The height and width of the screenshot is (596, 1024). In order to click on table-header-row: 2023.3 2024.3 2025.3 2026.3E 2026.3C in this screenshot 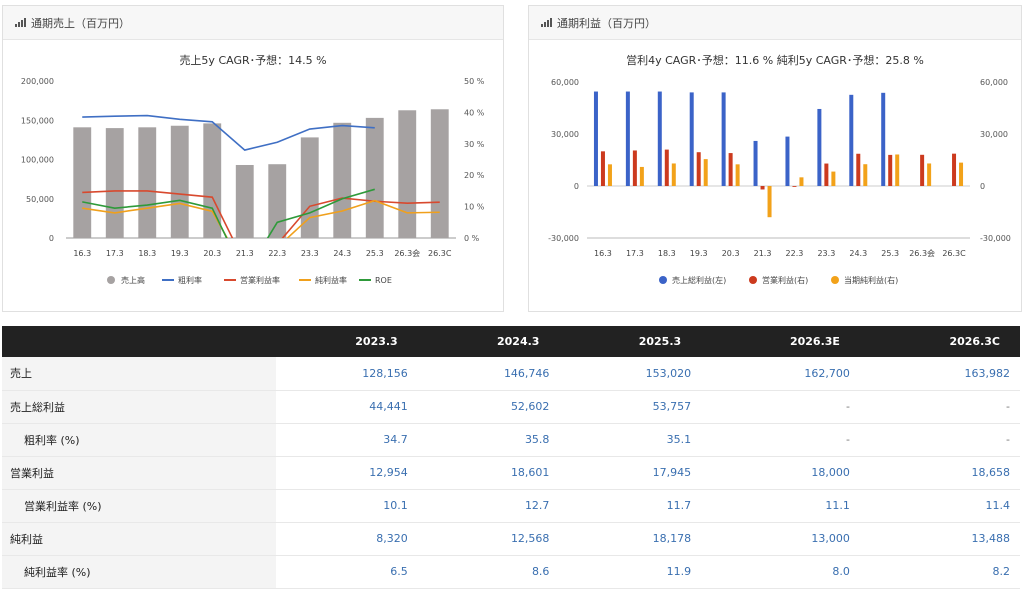, I will do `click(511, 341)`.